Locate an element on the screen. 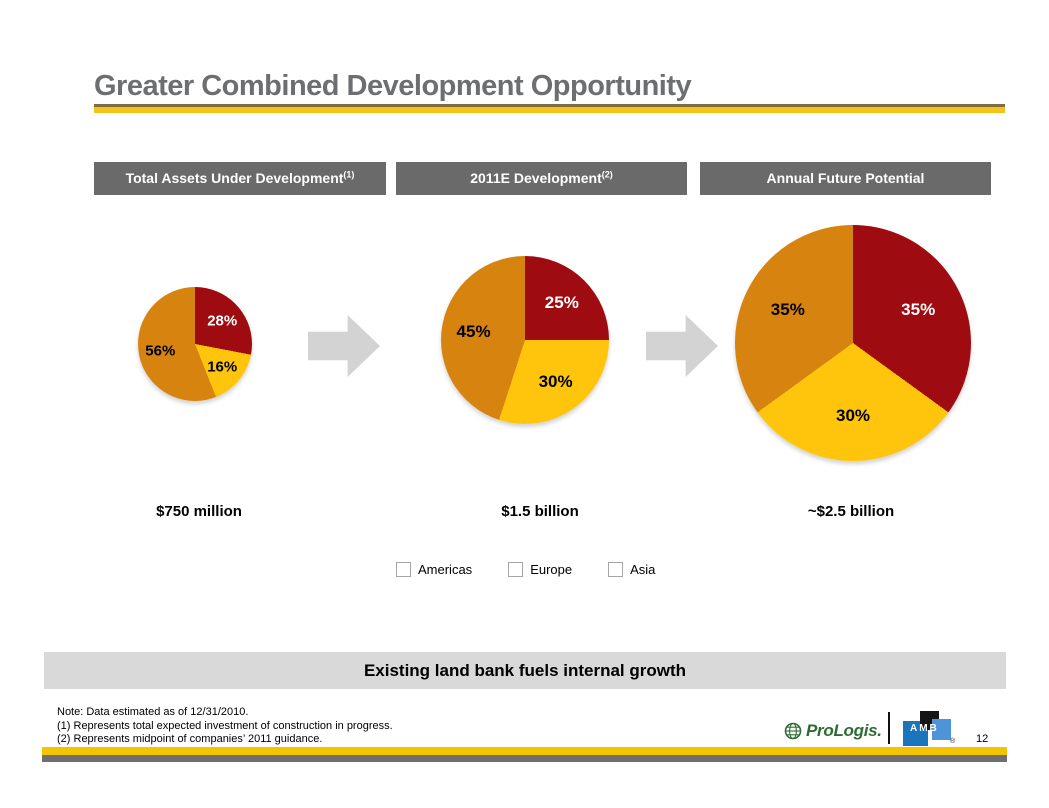 The width and height of the screenshot is (1049, 808). total-amount-label: $750 million is located at coordinates (199, 511).